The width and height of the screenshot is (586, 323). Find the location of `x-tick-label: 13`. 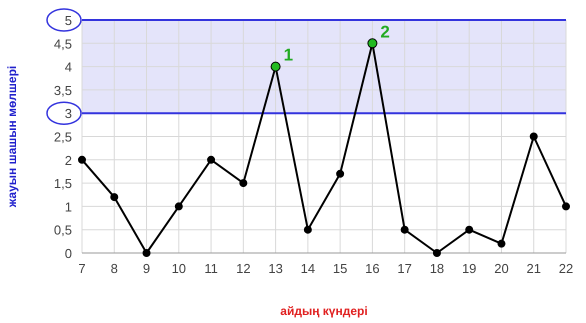

x-tick-label: 13 is located at coordinates (275, 268).